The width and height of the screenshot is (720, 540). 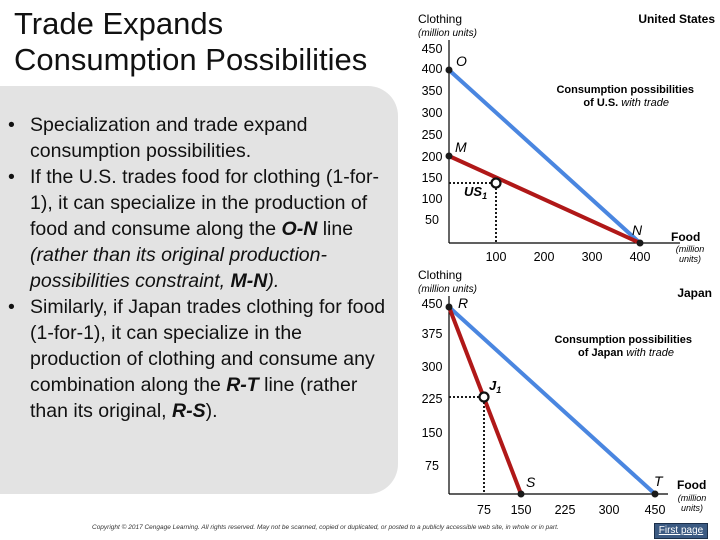 What do you see at coordinates (432, 433) in the screenshot?
I see `japan-y-tick: 150` at bounding box center [432, 433].